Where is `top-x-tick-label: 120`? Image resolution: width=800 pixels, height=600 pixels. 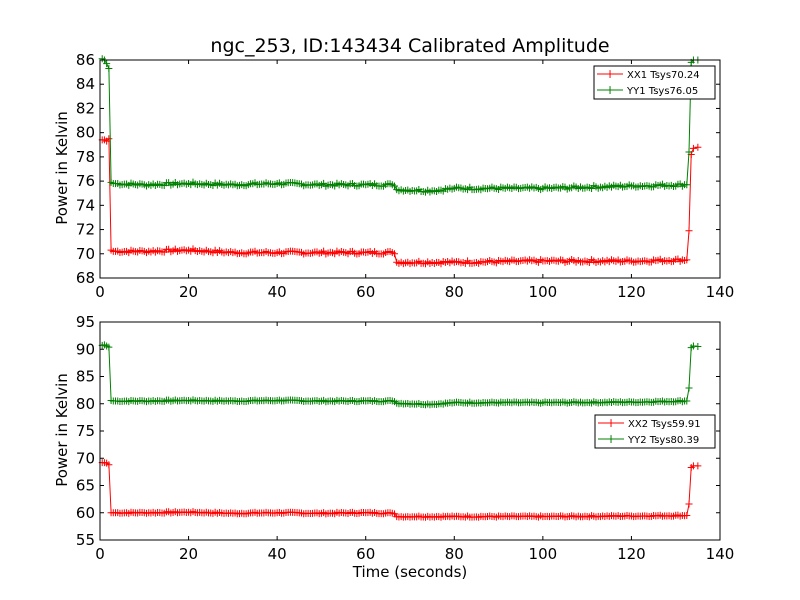
top-x-tick-label: 120 is located at coordinates (631, 292).